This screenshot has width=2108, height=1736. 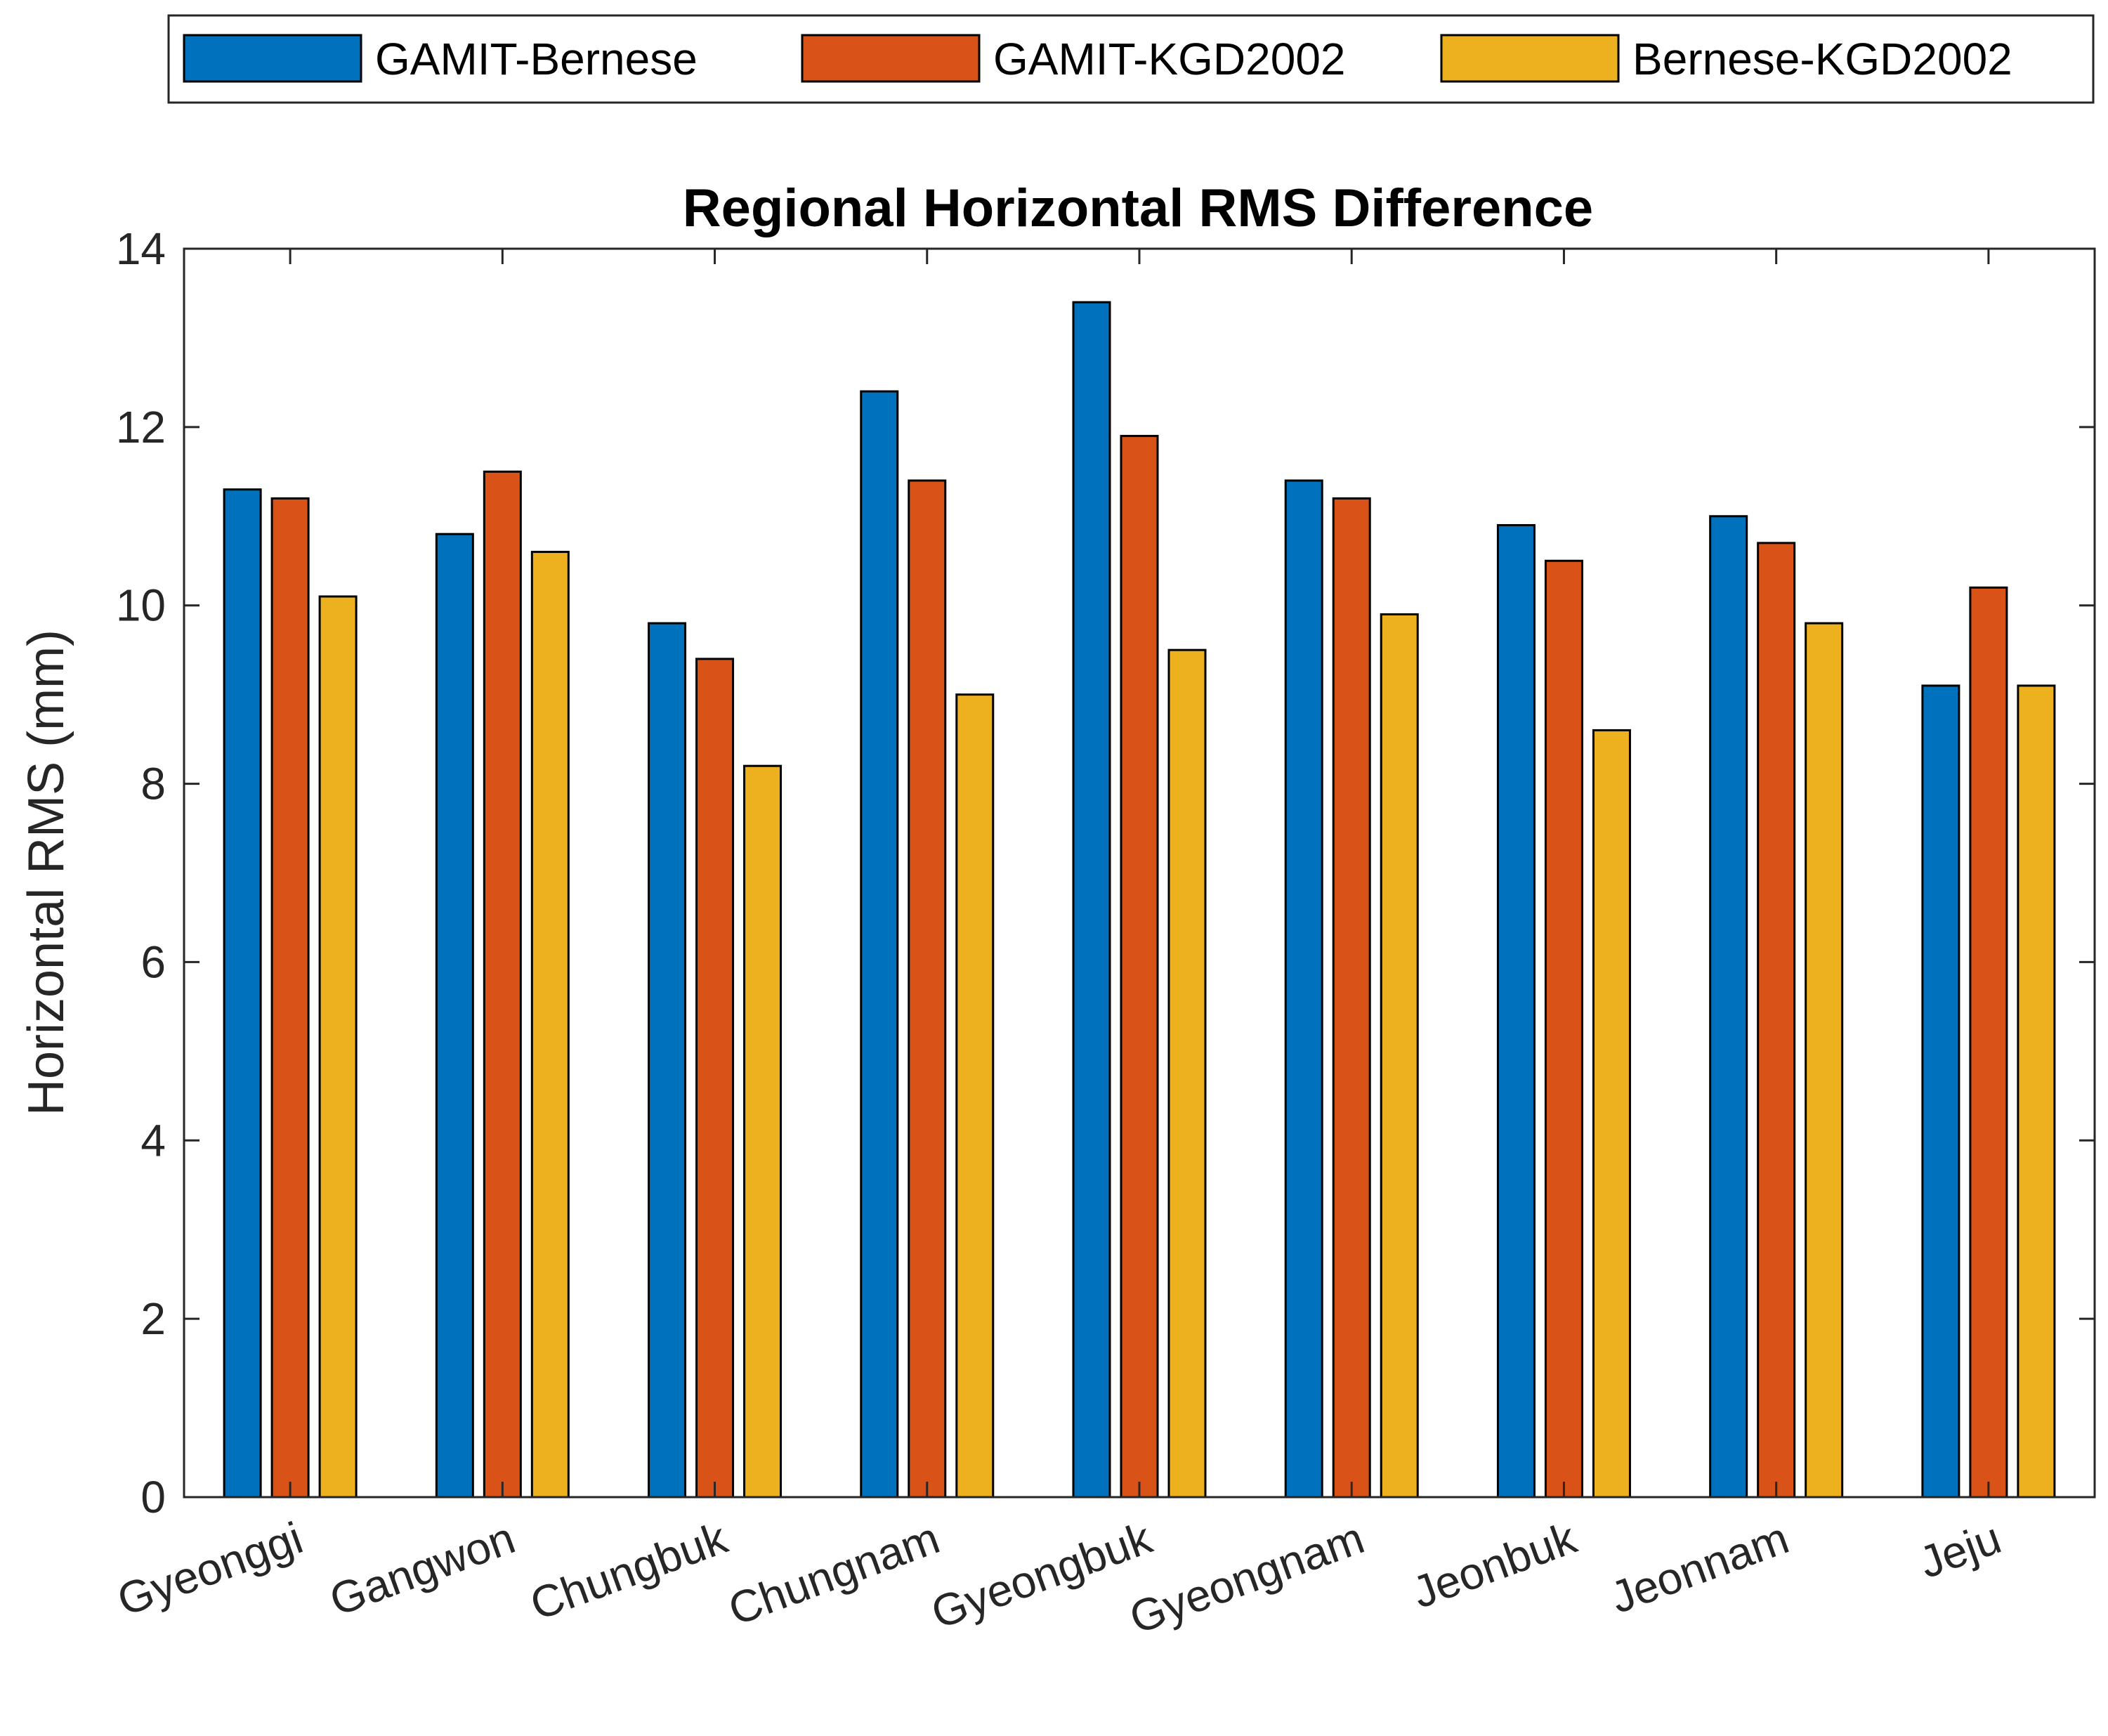 I want to click on bar-bernese-kgd2002-gangwon, so click(x=550, y=1025).